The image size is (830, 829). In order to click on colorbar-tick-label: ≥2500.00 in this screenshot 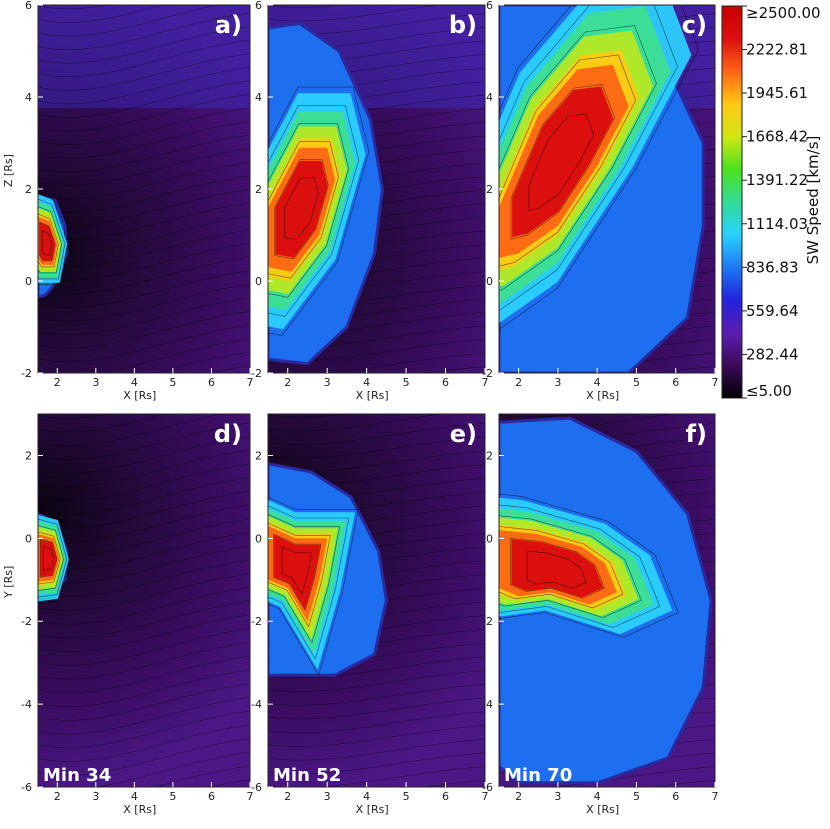, I will do `click(783, 13)`.